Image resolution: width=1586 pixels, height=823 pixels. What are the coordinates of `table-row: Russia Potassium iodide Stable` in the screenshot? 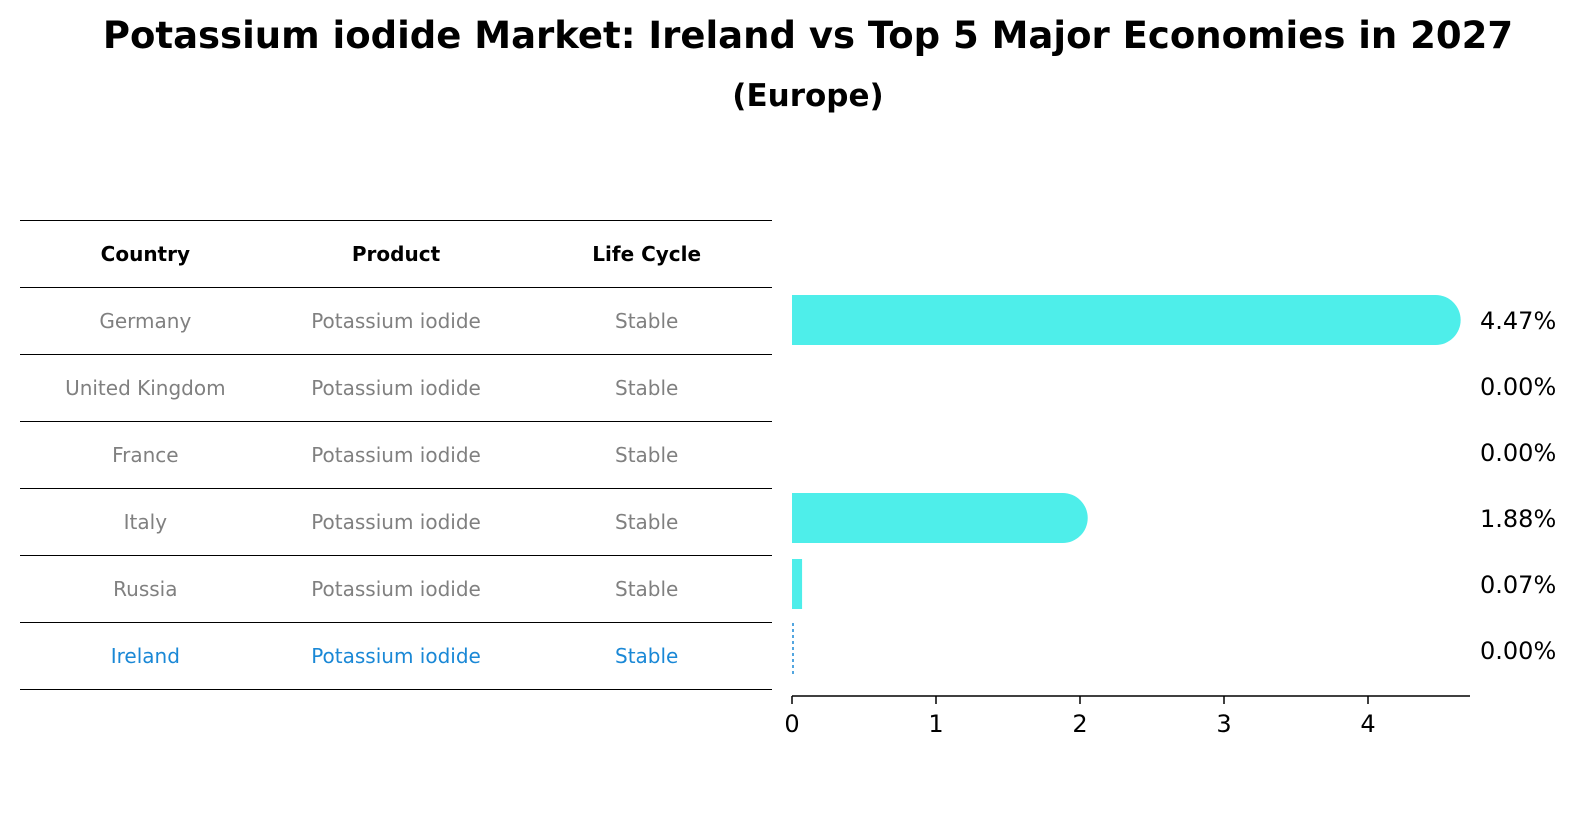 It's located at (396, 588).